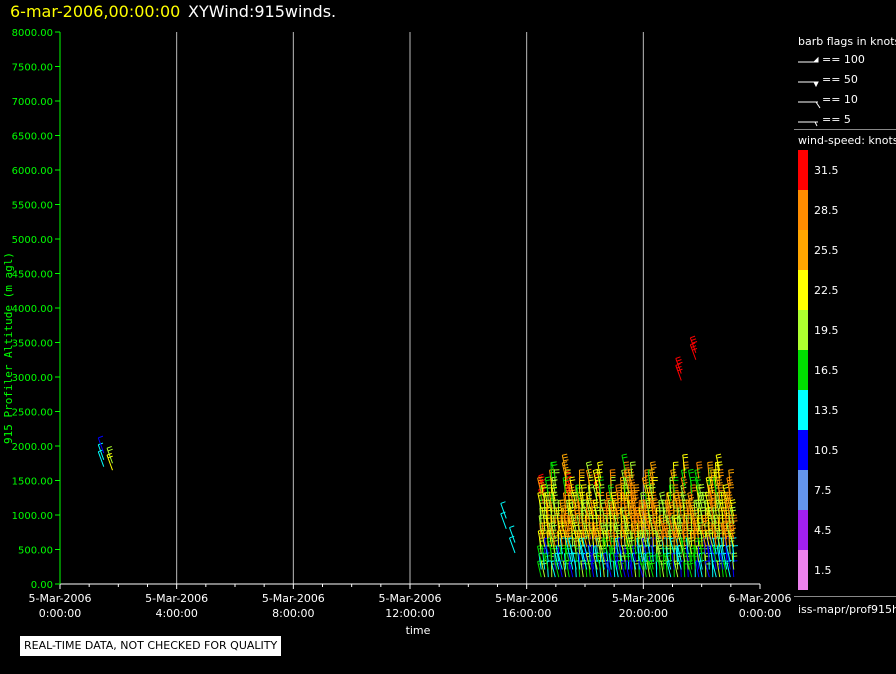 Image resolution: width=896 pixels, height=674 pixels. I want to click on title-plot-name: XYWind:915winds., so click(262, 11).